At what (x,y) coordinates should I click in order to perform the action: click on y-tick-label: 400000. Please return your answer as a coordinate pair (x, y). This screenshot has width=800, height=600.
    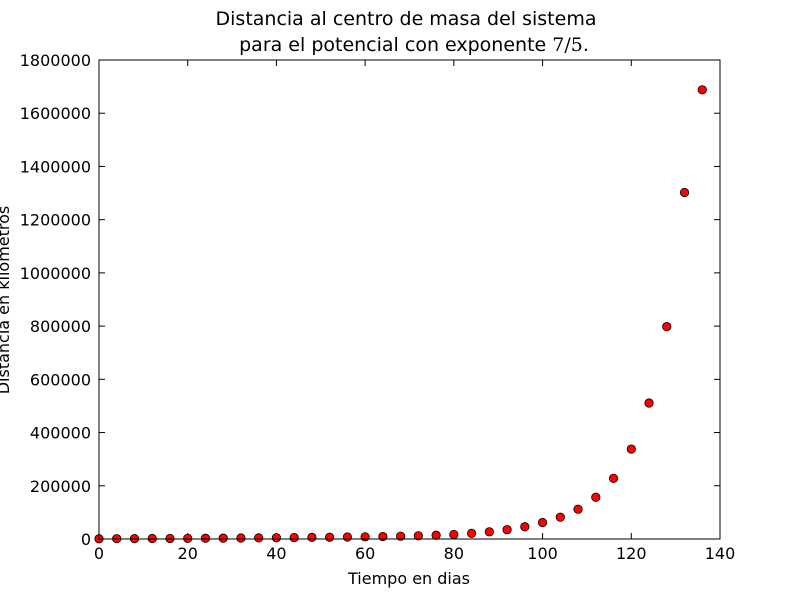
    Looking at the image, I should click on (60, 433).